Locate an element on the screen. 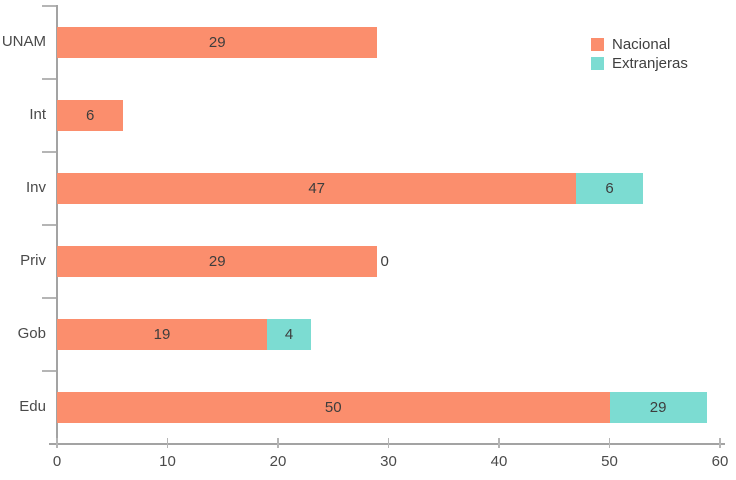  bar-value-label: 4 is located at coordinates (289, 334).